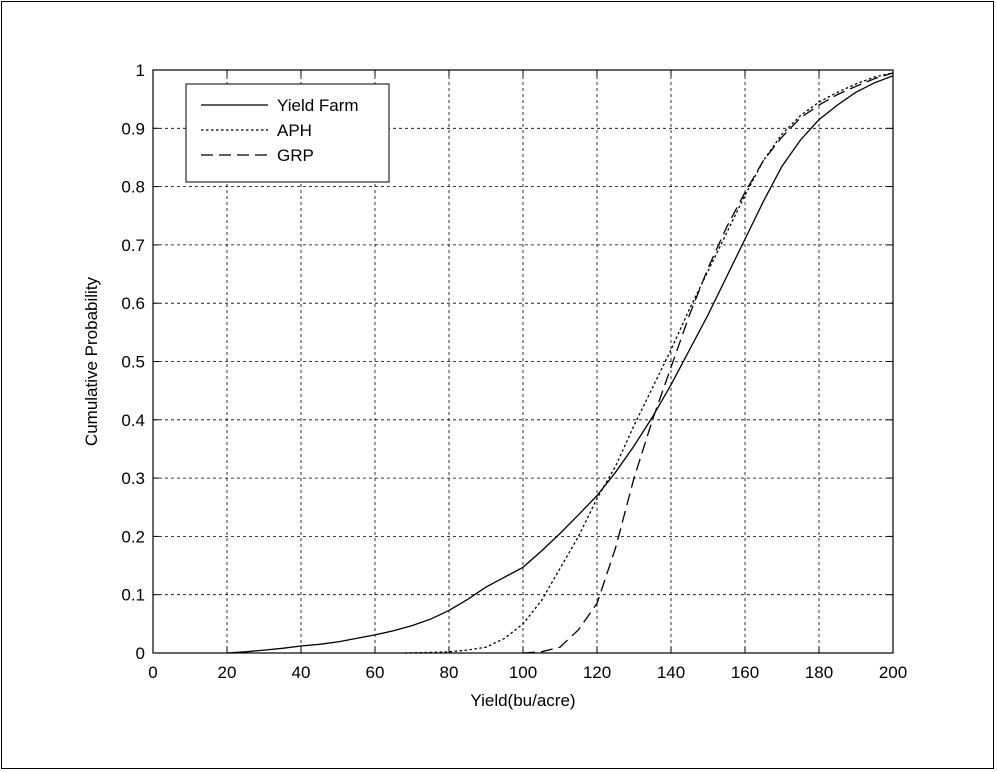 The height and width of the screenshot is (772, 997). What do you see at coordinates (671, 672) in the screenshot?
I see `x-tick-label: 140` at bounding box center [671, 672].